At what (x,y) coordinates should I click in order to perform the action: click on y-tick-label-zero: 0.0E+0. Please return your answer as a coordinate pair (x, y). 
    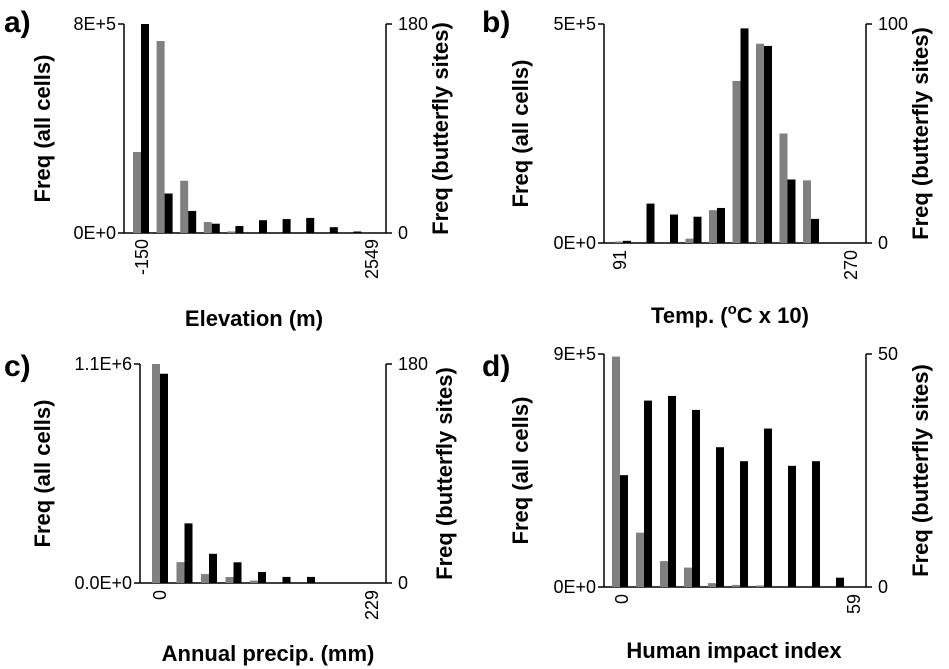
    Looking at the image, I should click on (103, 583).